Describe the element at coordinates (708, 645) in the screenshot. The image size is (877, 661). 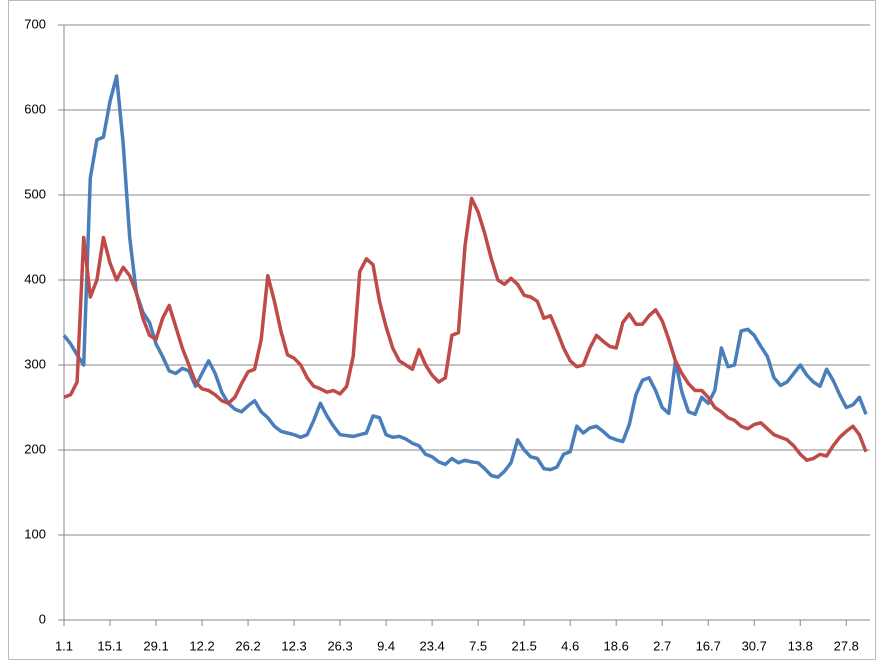
I see `x-tick-label: 16.7` at that location.